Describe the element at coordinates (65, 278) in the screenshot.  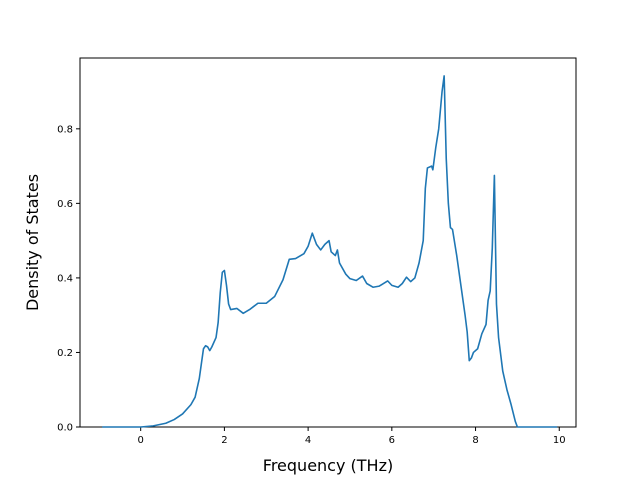
I see `y-tick-label: 0.4` at that location.